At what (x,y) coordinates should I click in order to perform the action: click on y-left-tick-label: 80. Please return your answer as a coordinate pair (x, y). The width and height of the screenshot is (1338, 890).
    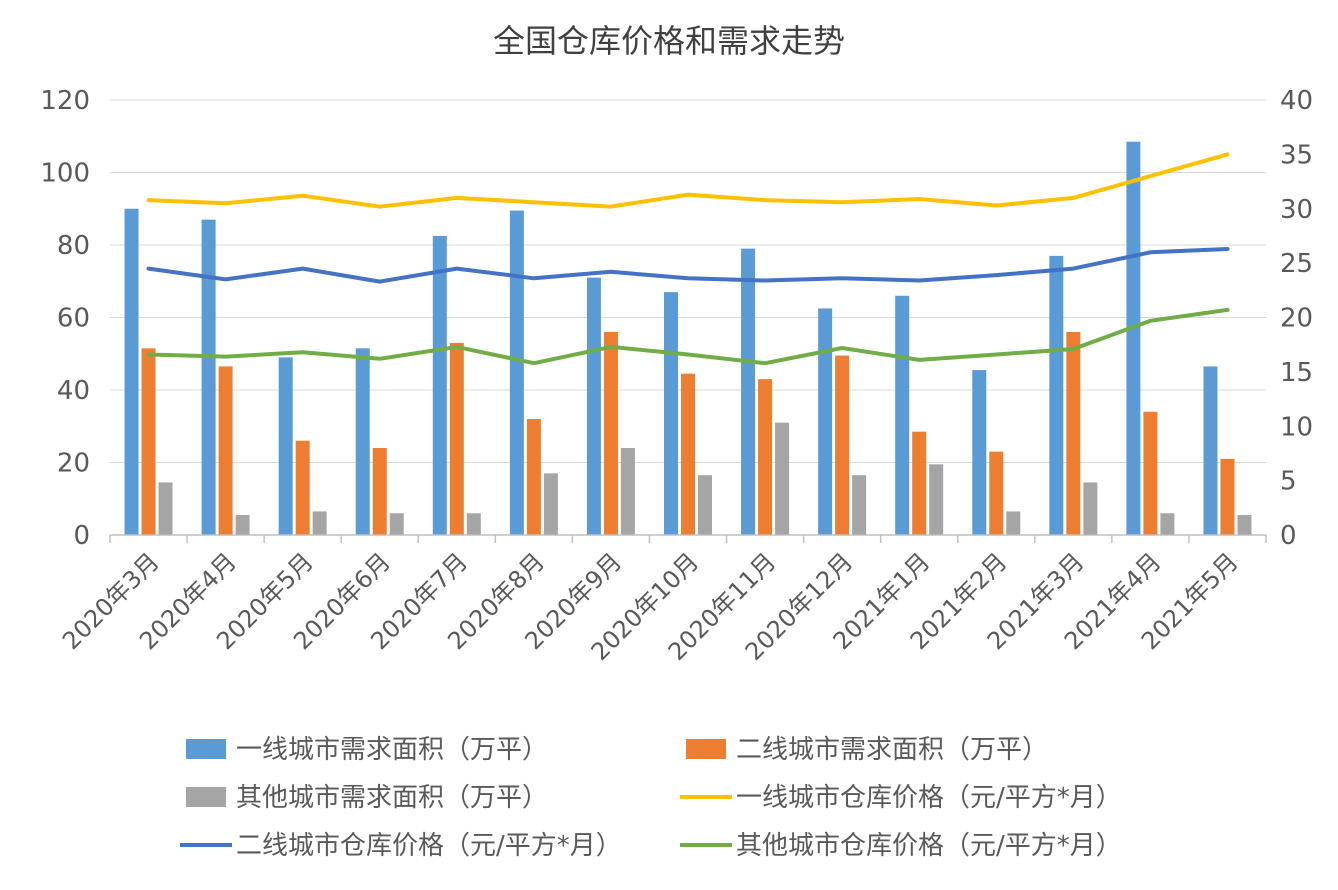
    Looking at the image, I should click on (73, 246).